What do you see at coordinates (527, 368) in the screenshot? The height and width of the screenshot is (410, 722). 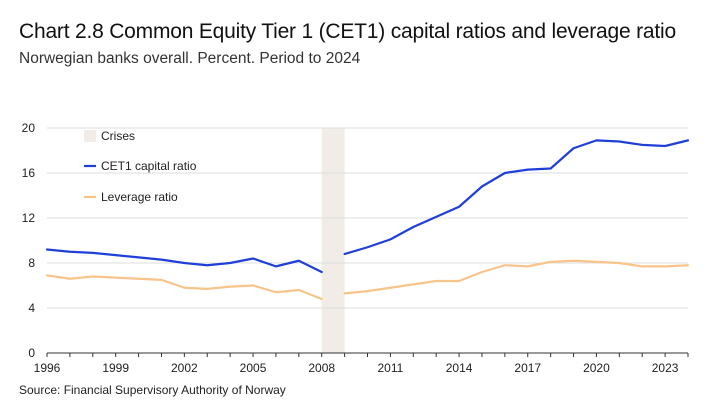 I see `x-tick-label: 2017` at bounding box center [527, 368].